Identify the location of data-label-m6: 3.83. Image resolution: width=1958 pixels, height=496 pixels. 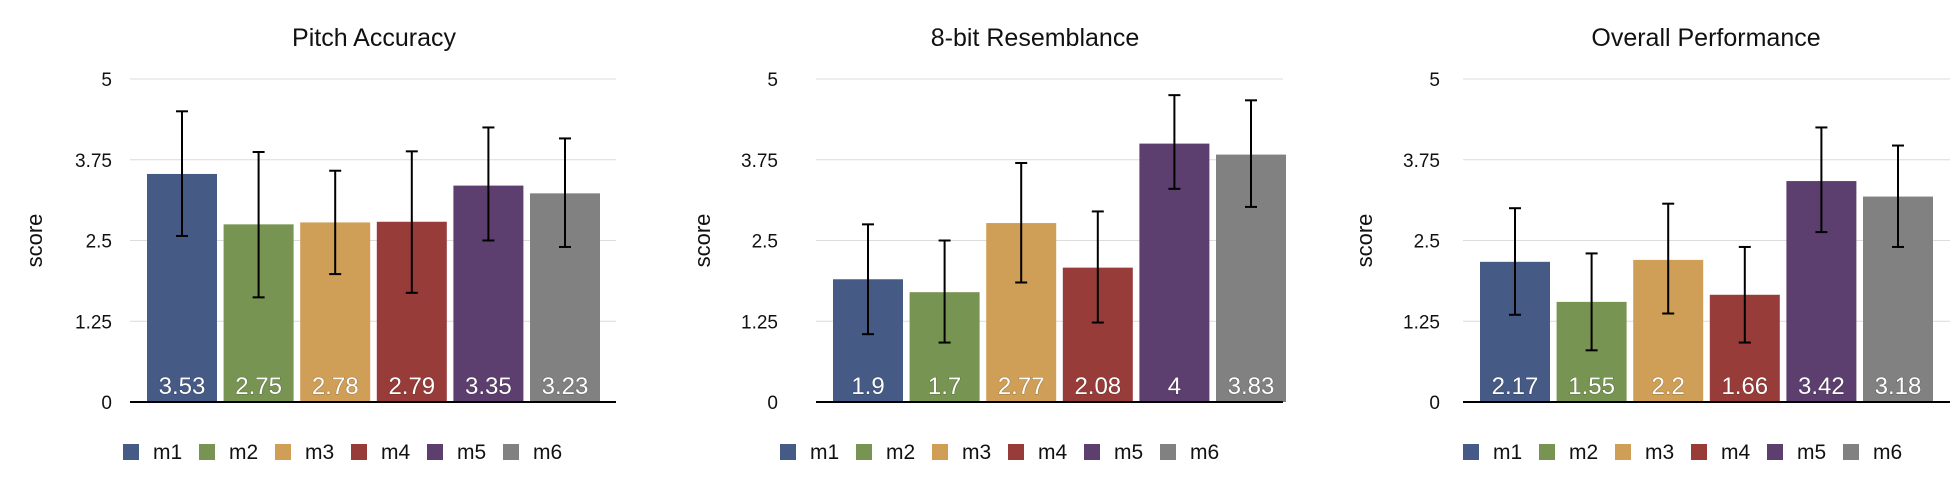
(1251, 386).